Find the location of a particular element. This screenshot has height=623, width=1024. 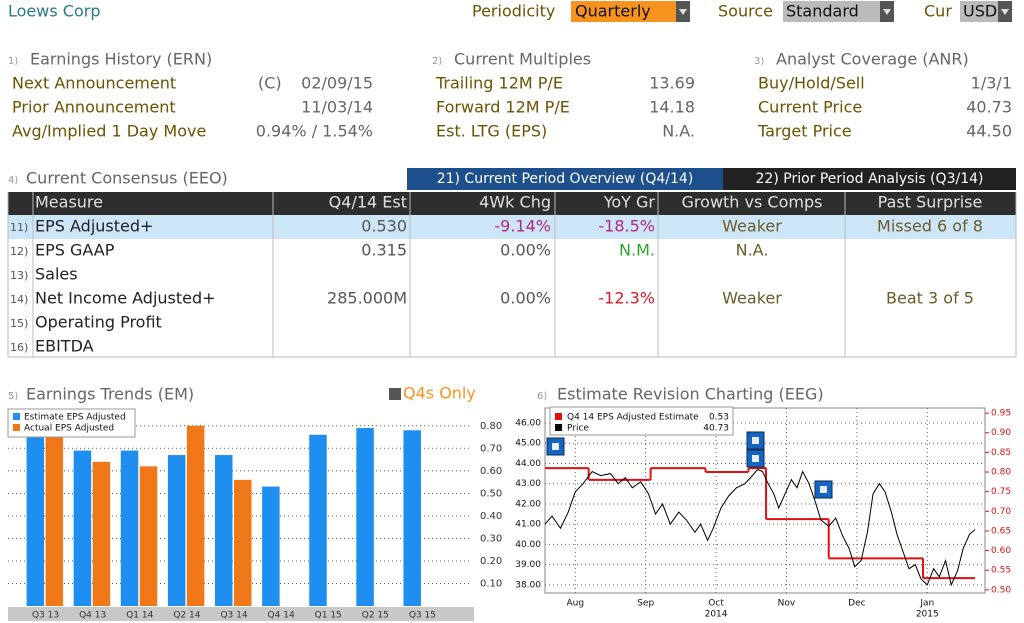

y-tick-label: 42.00 is located at coordinates (528, 504).